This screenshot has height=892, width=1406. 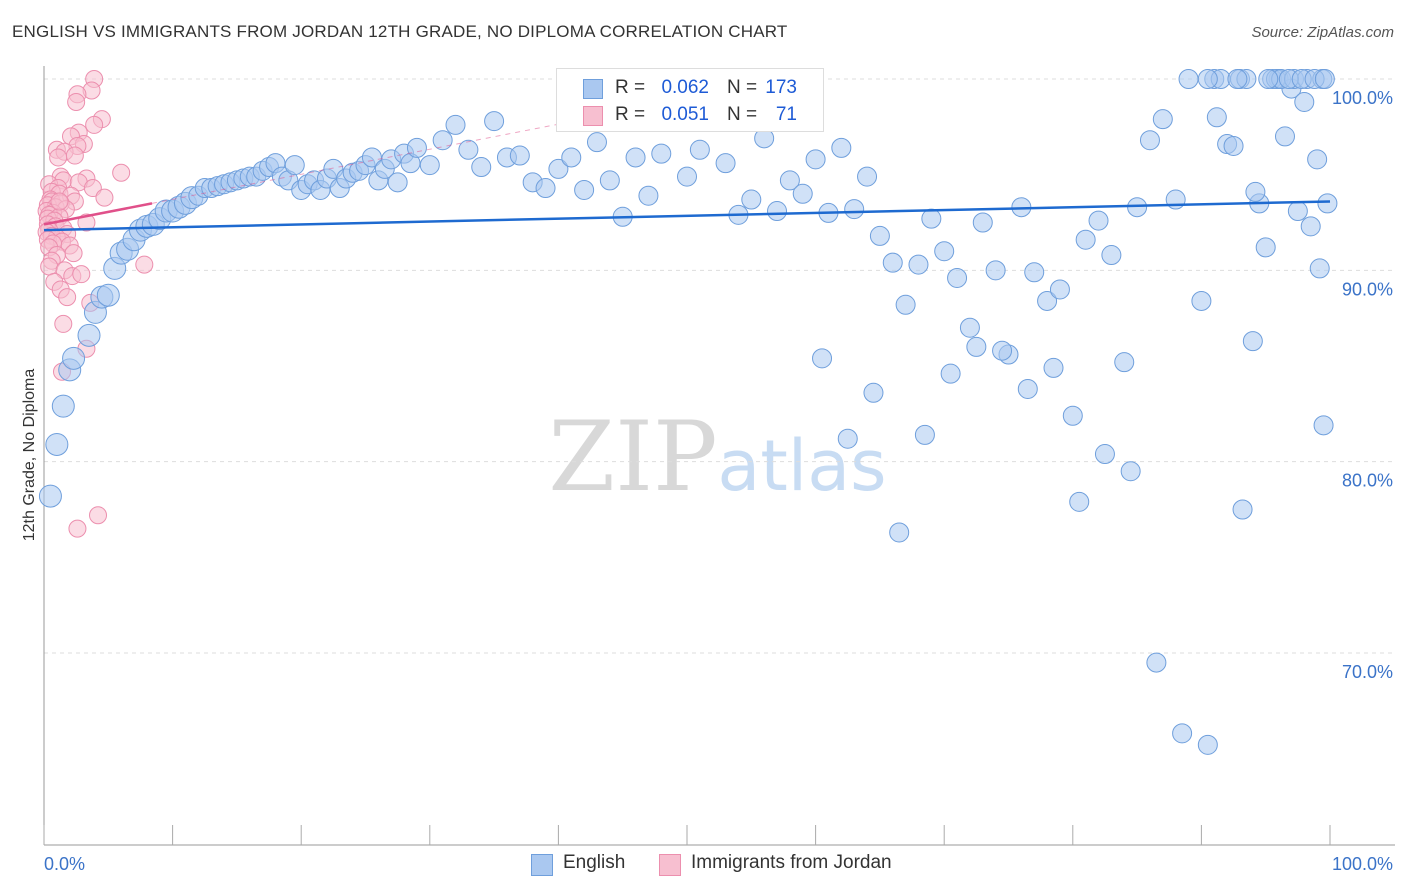 I want to click on legend-swatch-jordan, so click(x=593, y=116).